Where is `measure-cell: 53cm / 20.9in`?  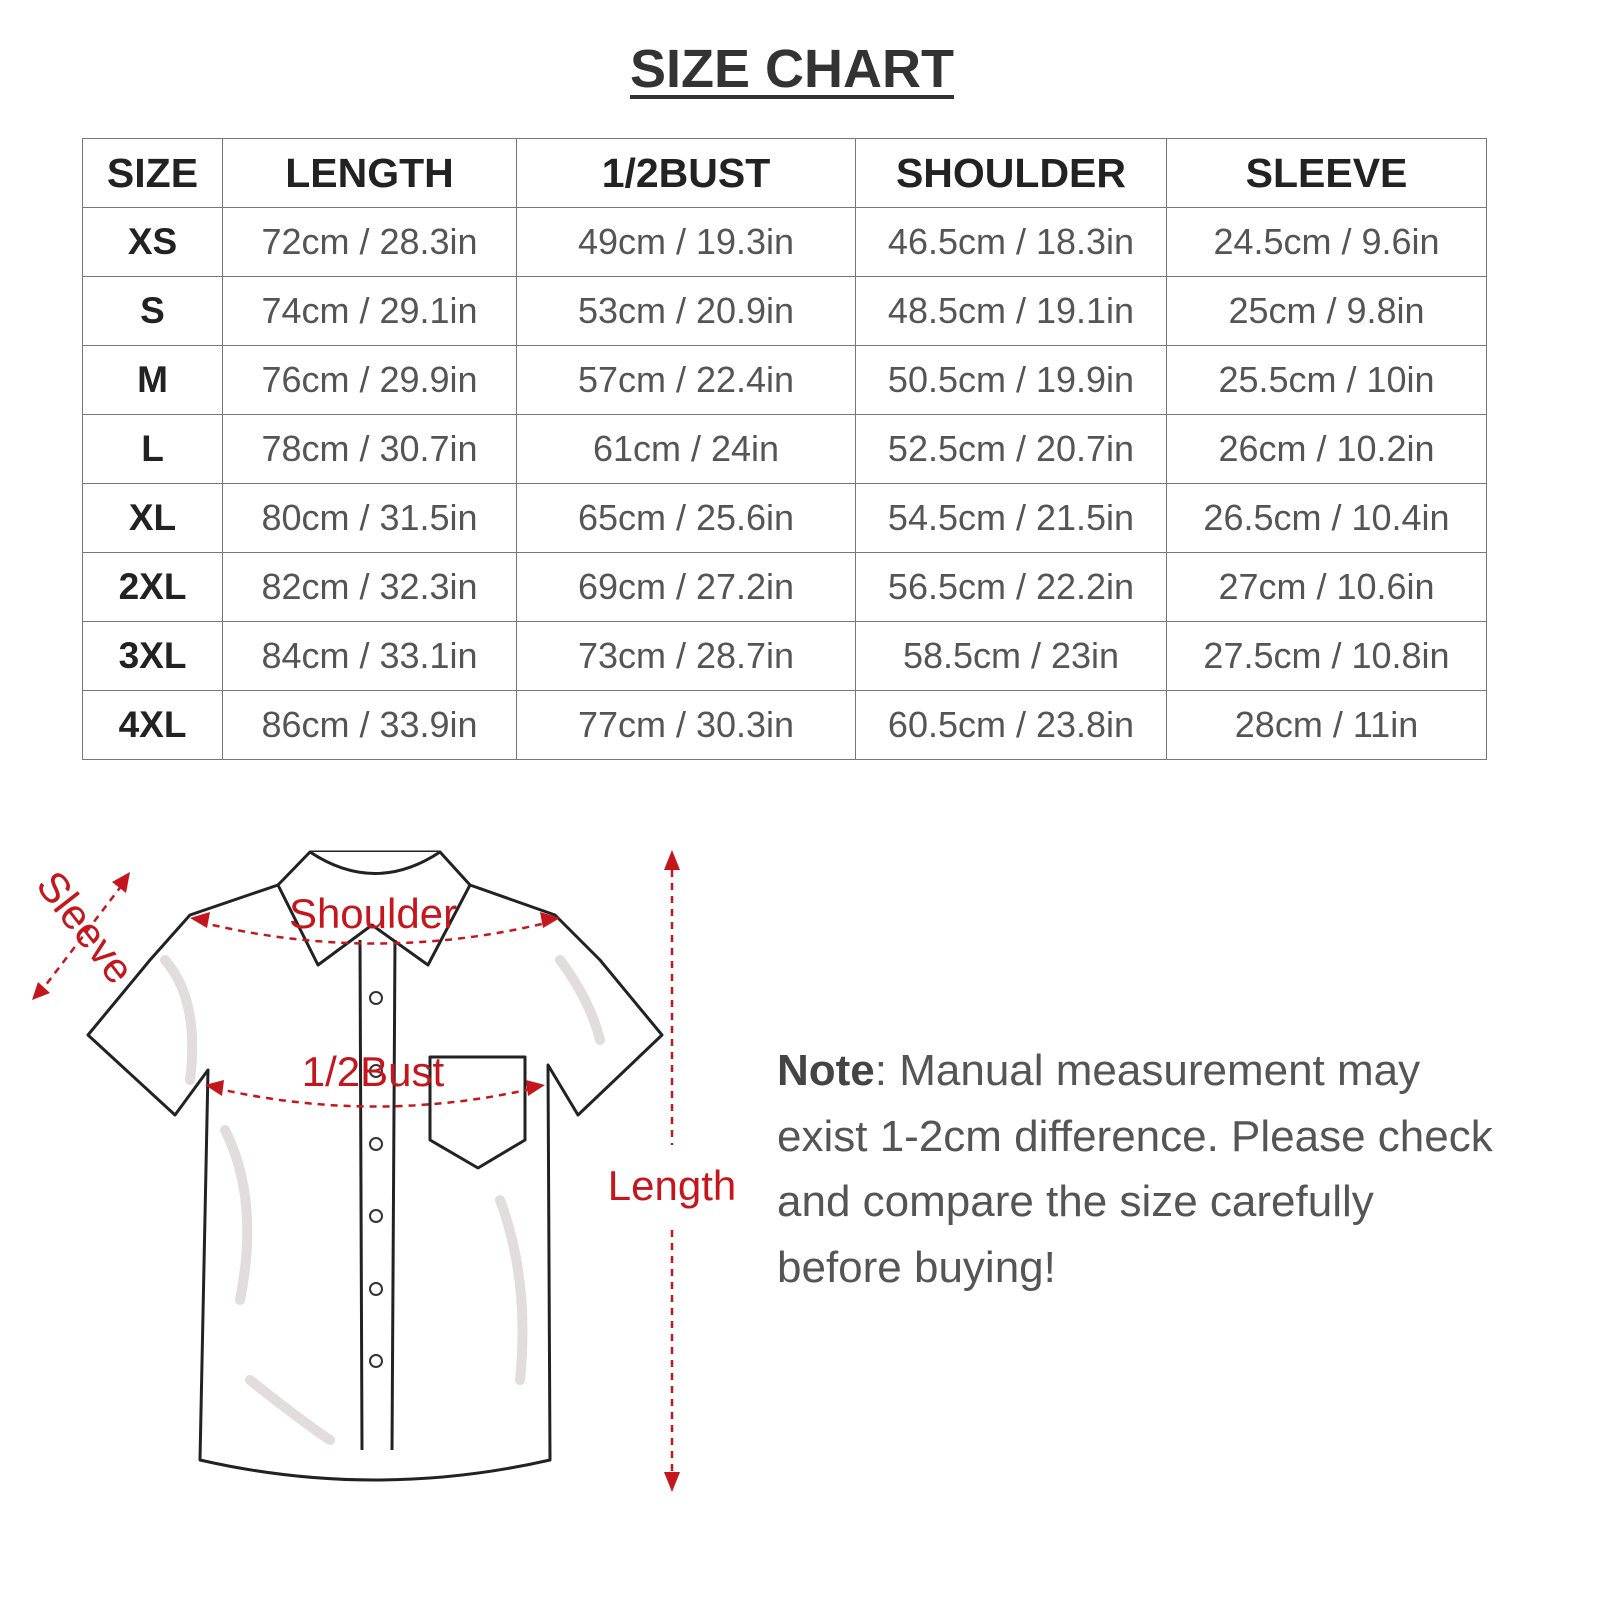
measure-cell: 53cm / 20.9in is located at coordinates (686, 311).